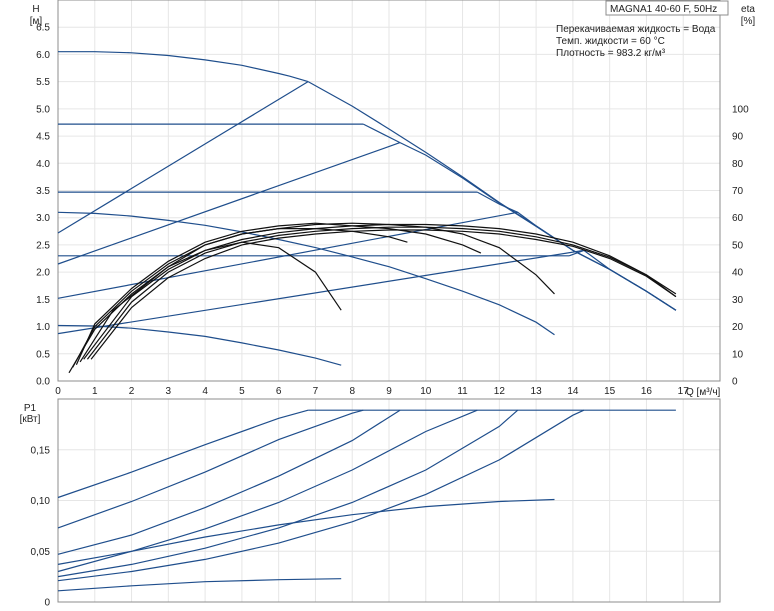  What do you see at coordinates (738, 327) in the screenshot?
I see `efficiency-tick-label: 20` at bounding box center [738, 327].